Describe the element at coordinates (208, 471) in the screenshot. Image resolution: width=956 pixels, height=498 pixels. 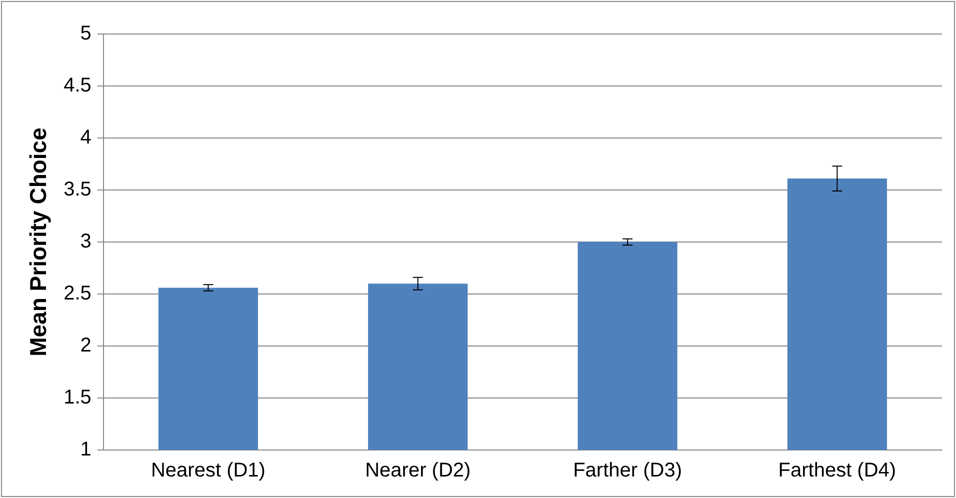
I see `x-tick-label: Nearest (D1)` at that location.